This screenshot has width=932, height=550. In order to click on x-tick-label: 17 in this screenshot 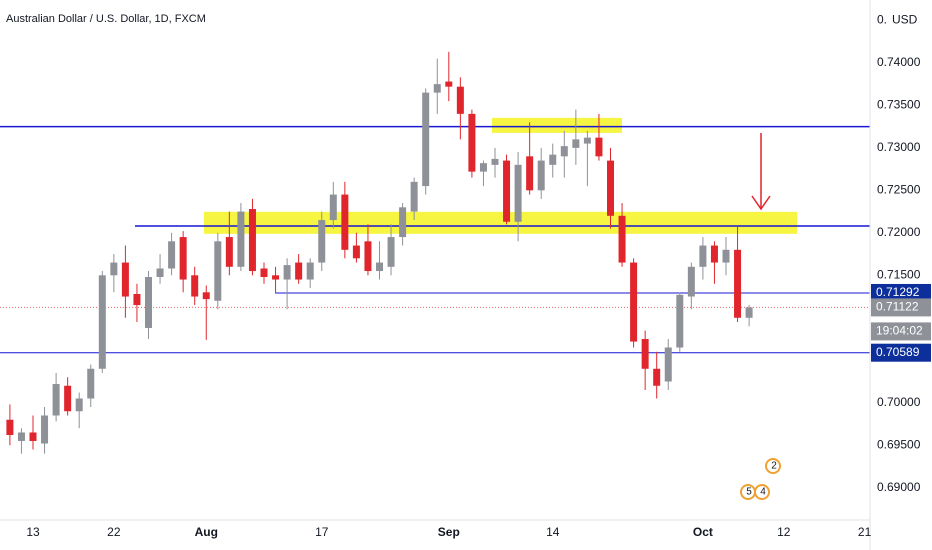, I will do `click(322, 532)`.